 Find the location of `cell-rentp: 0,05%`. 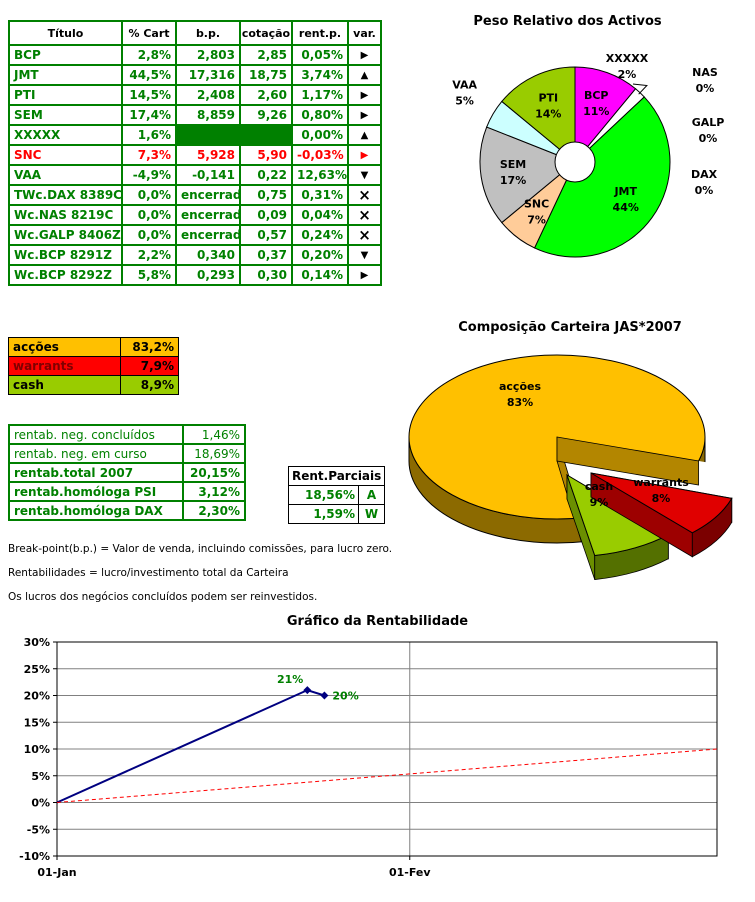

cell-rentp: 0,05% is located at coordinates (320, 55).